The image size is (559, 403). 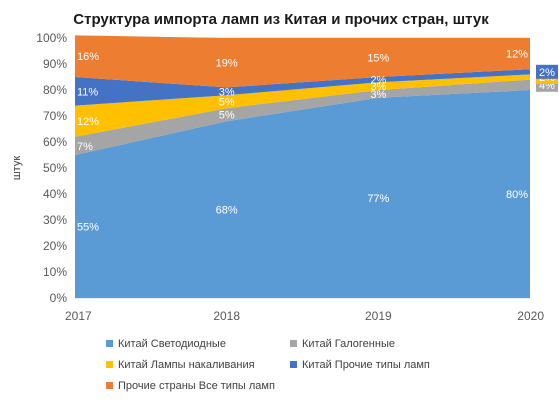 I want to click on x-tick-label: 2019, so click(x=378, y=316).